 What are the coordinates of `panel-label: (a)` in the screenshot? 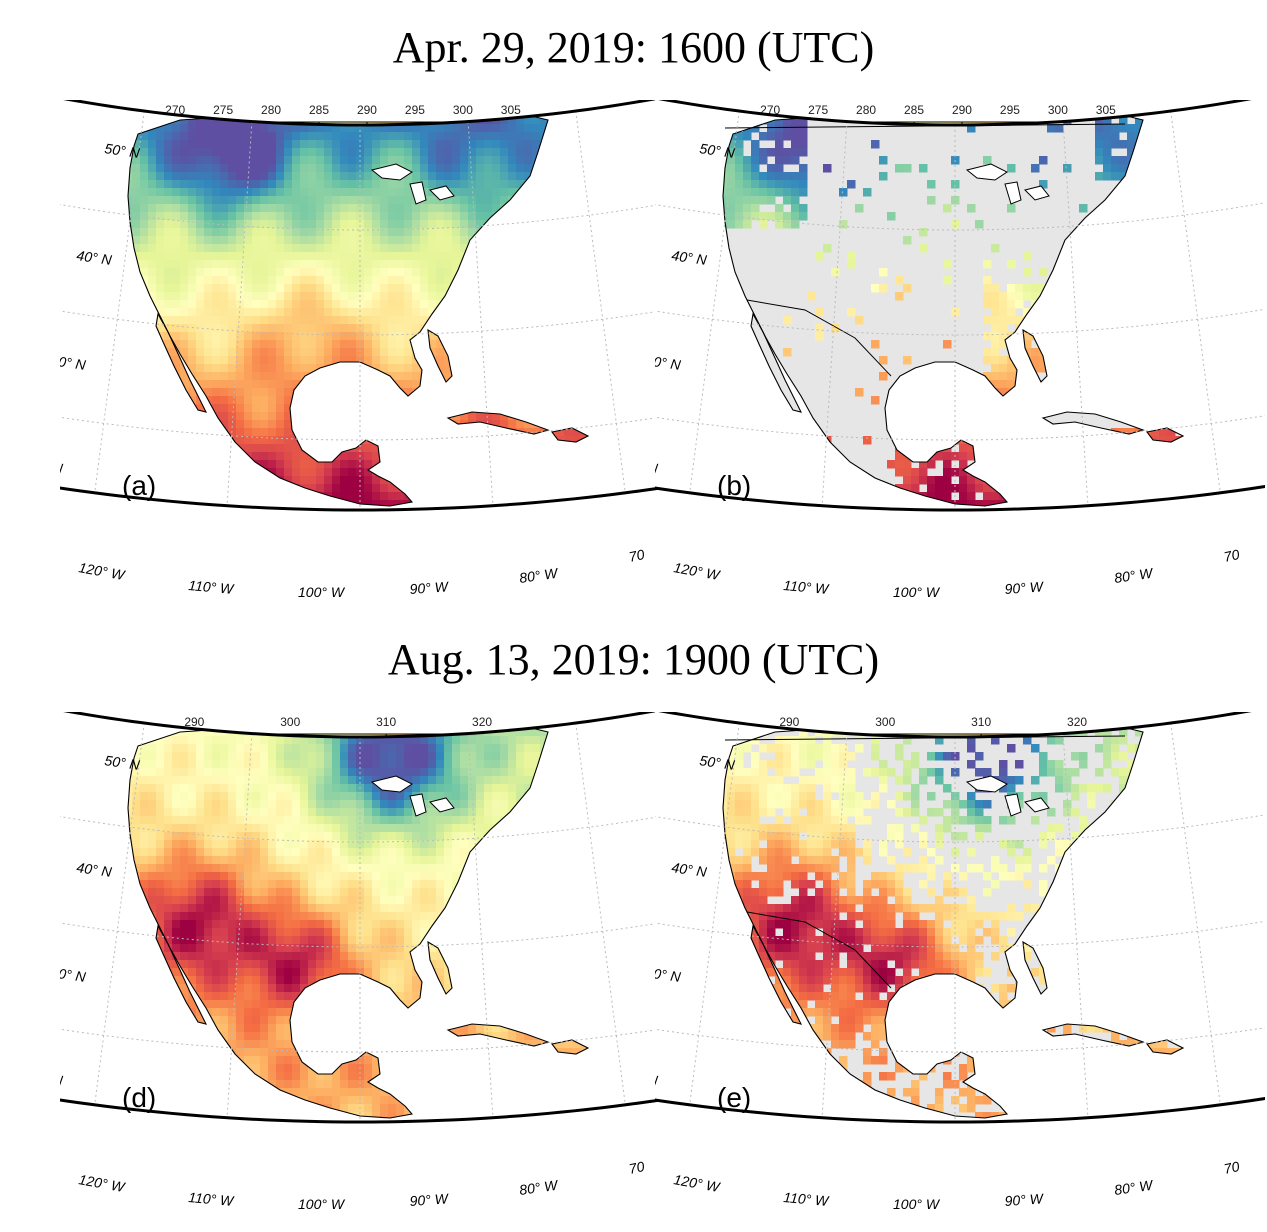 It's located at (139, 485).